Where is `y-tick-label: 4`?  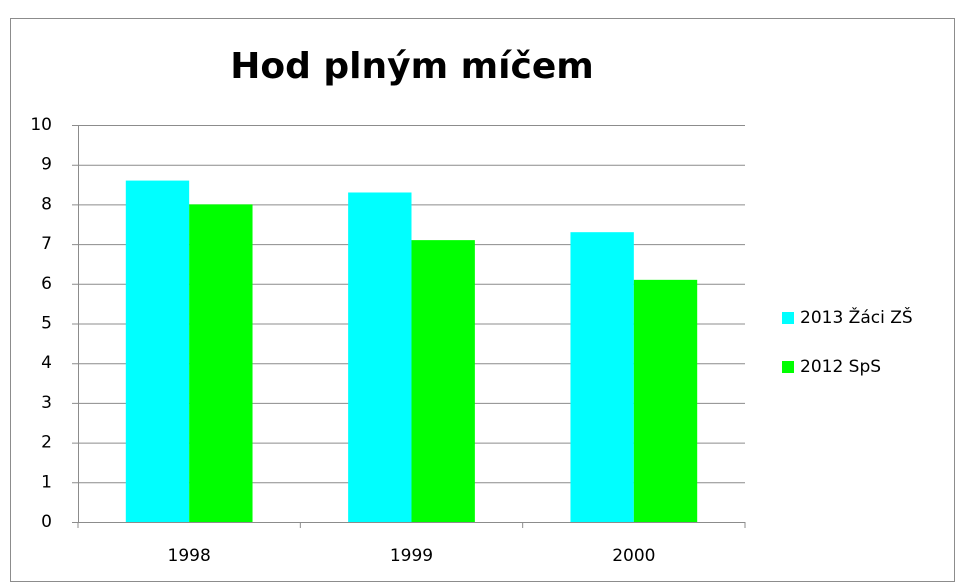 y-tick-label: 4 is located at coordinates (46, 363).